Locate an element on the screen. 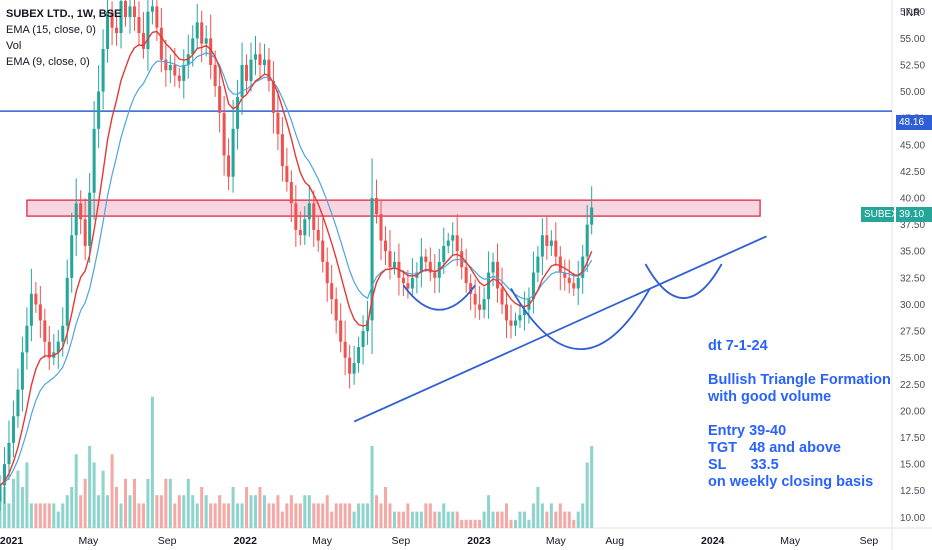 The width and height of the screenshot is (932, 550). note-line: SL 33.5 is located at coordinates (743, 465).